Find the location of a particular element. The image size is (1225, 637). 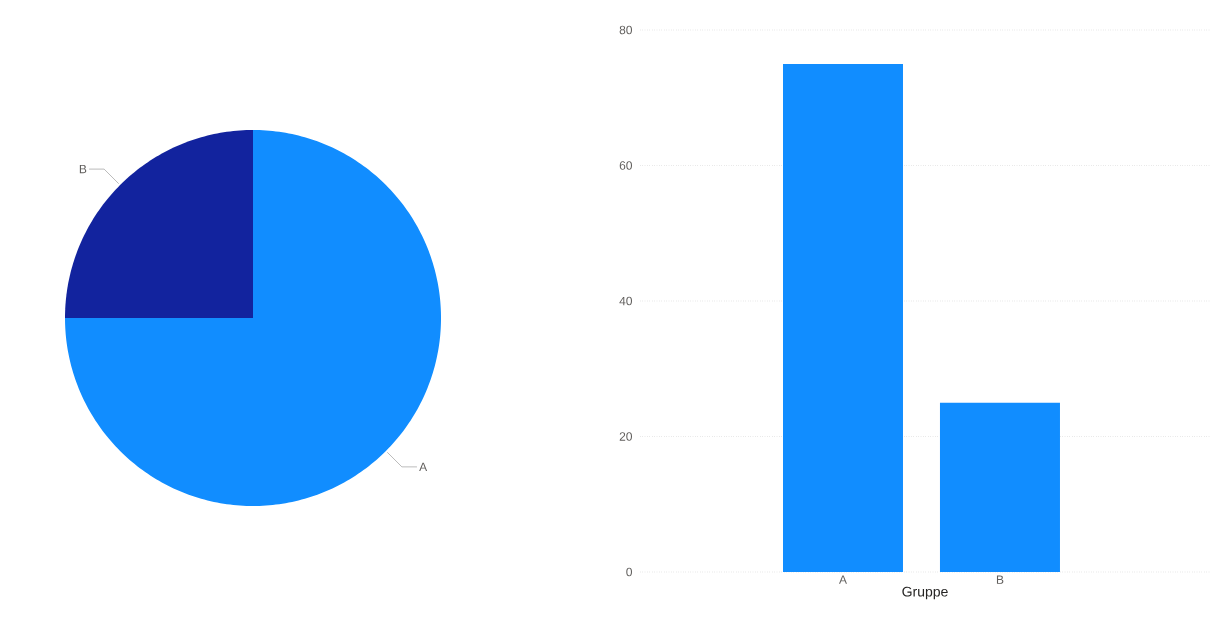

y-tick-label: 20 is located at coordinates (626, 436).